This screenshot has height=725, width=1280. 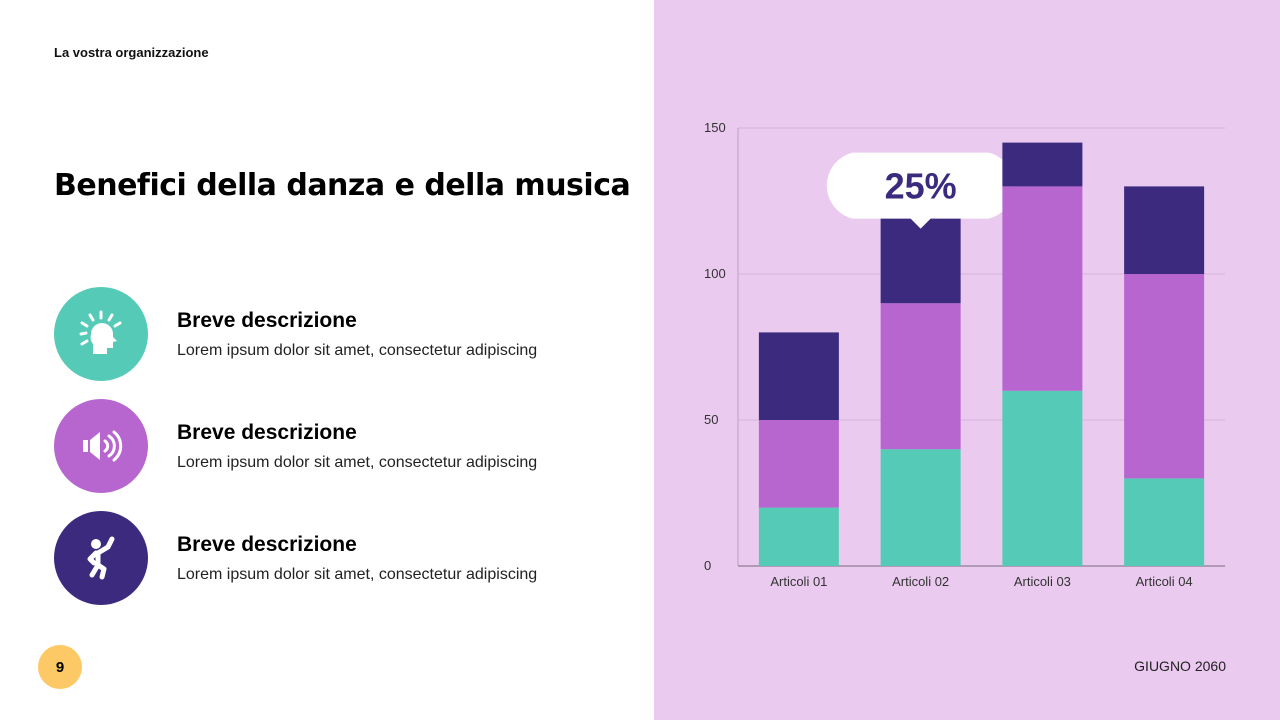 I want to click on page-number: 9, so click(x=60, y=667).